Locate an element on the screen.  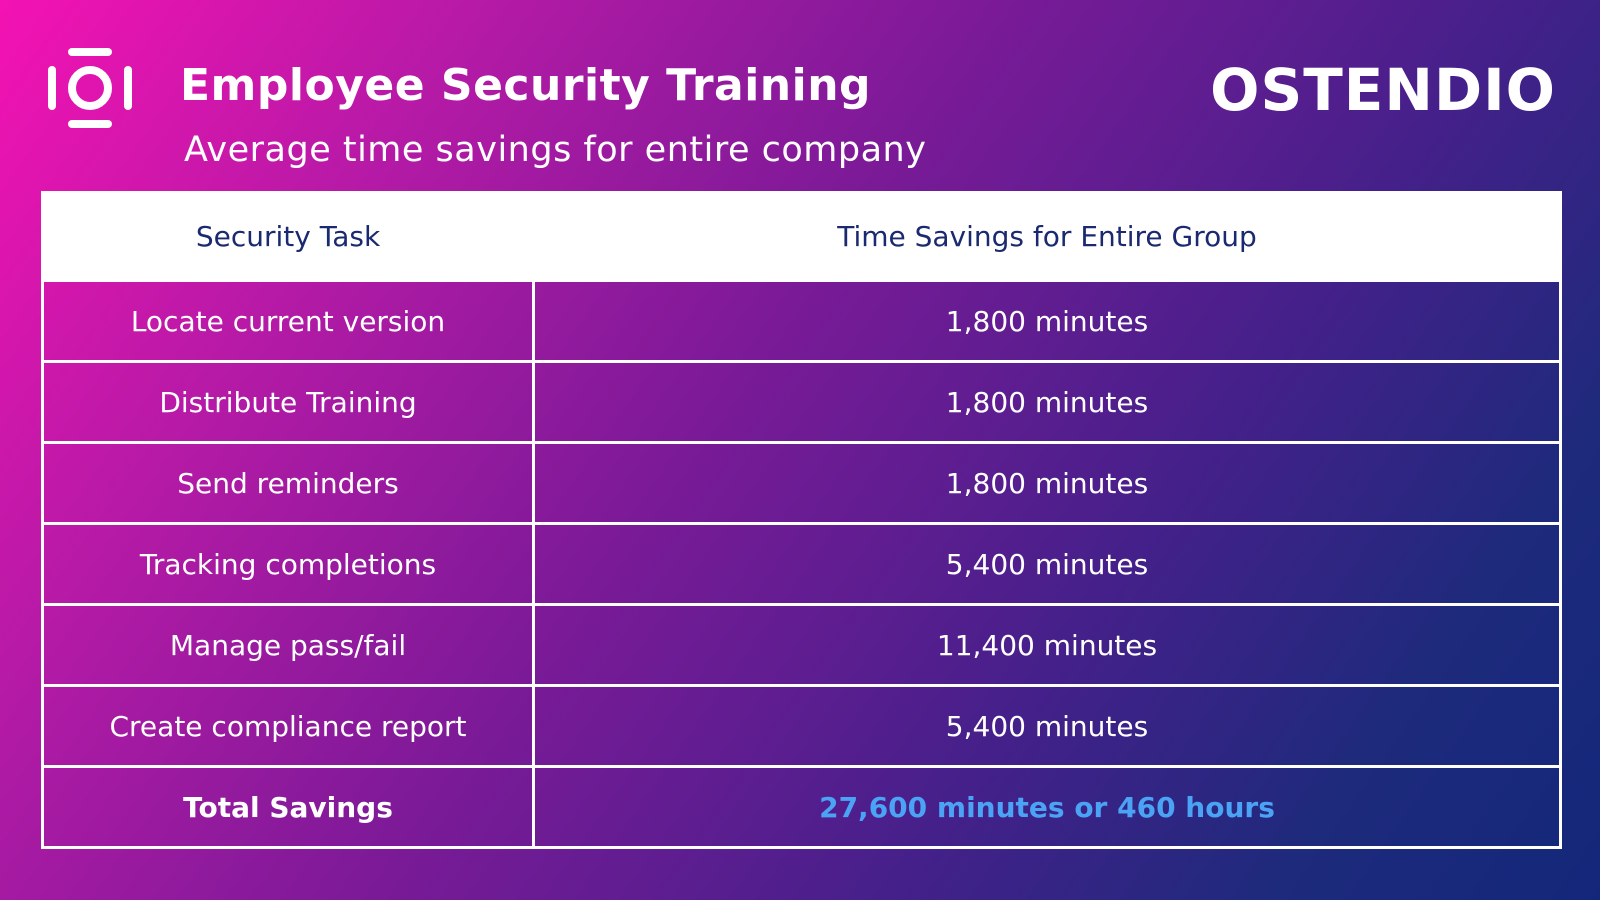
table-row: Distribute Training 1,800 minutes is located at coordinates (801, 402).